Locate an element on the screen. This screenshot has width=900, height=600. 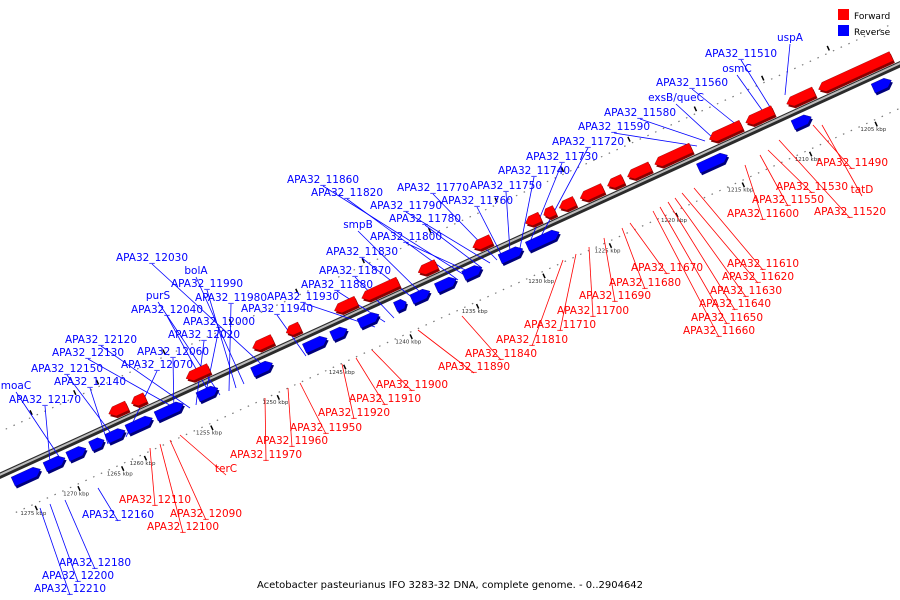
forward-gene-label: APA32_11520 is located at coordinates (850, 212).